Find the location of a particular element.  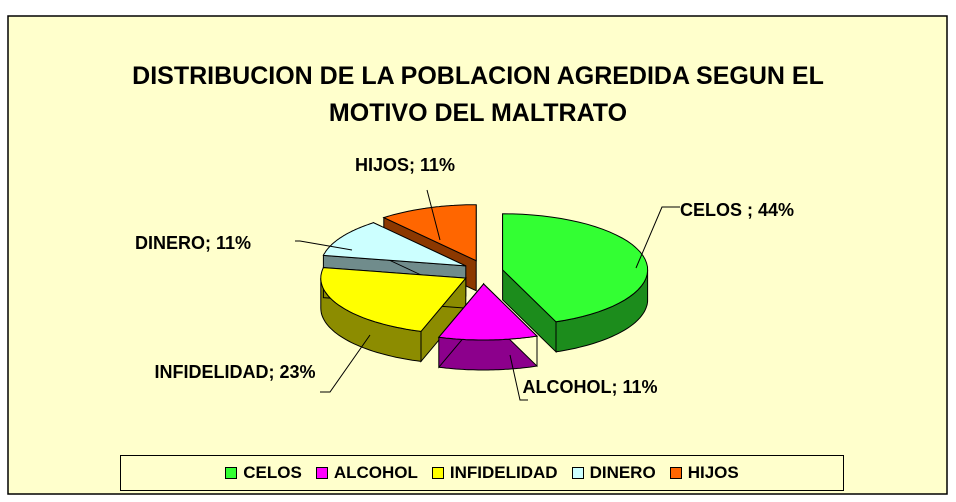

legend-label: INFIDELIDAD is located at coordinates (503, 472).